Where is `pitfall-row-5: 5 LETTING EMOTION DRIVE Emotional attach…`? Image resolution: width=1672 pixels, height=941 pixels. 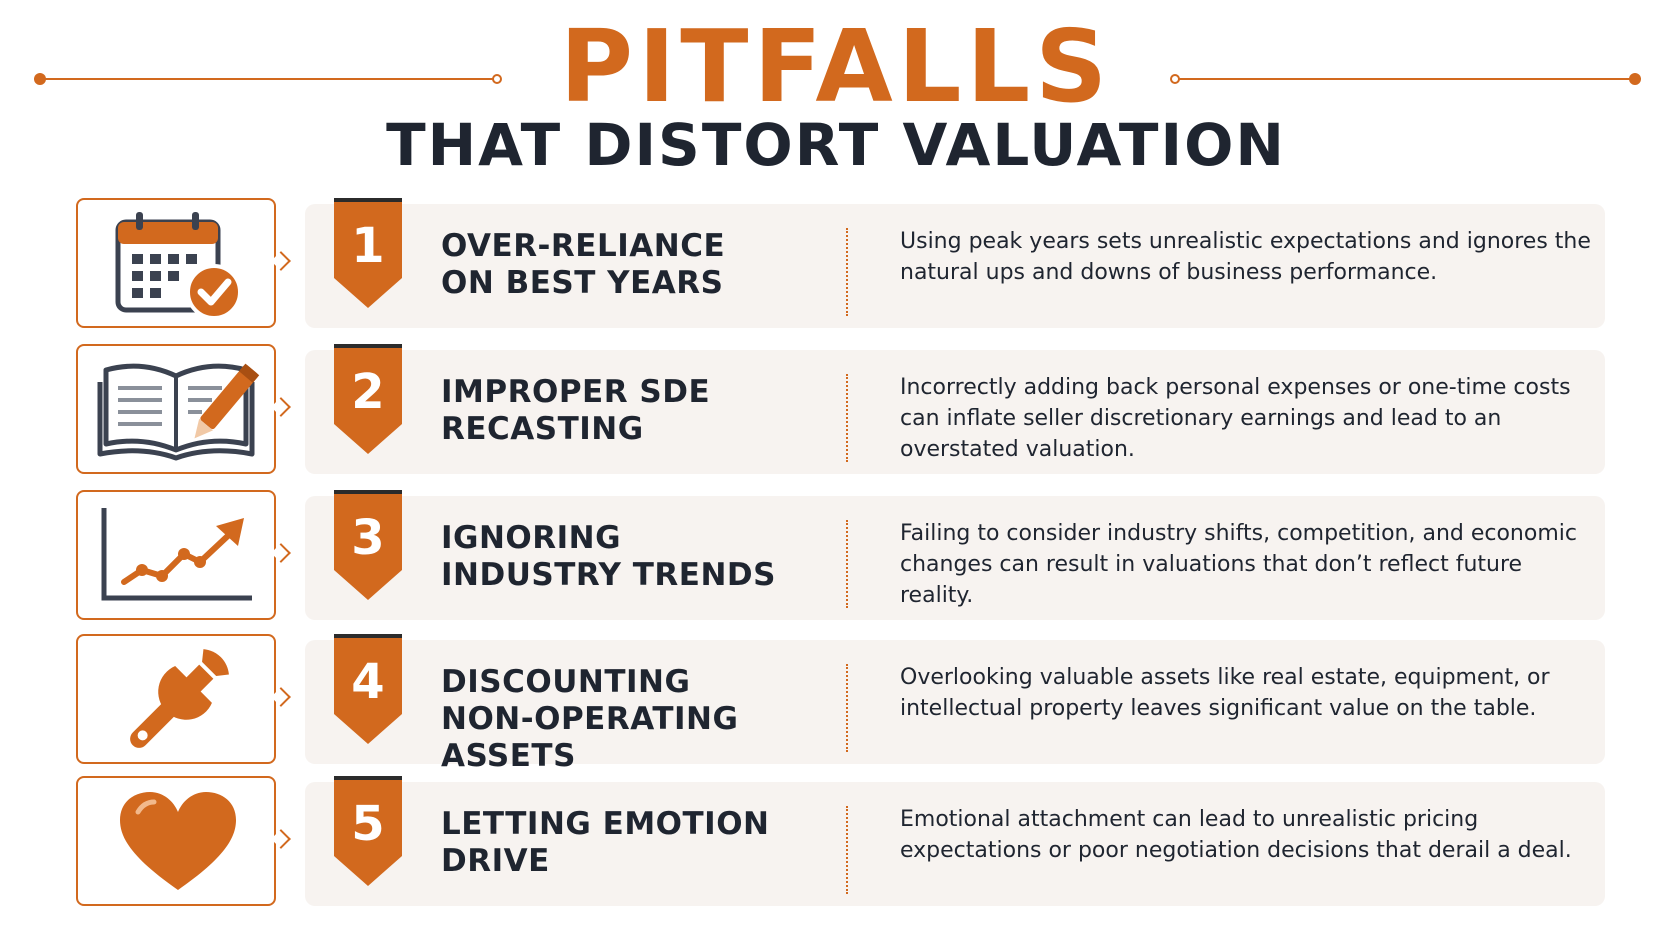 pitfall-row-5: 5 LETTING EMOTION DRIVE Emotional attach… is located at coordinates (836, 841).